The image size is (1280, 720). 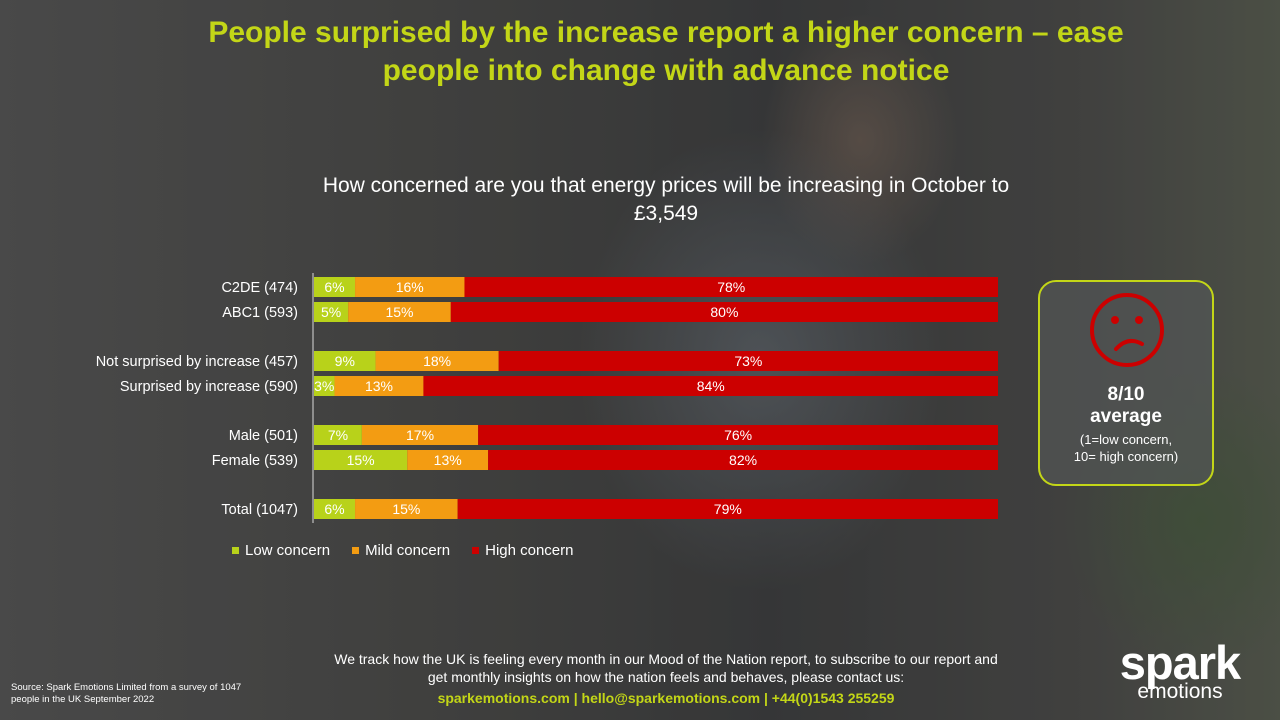 What do you see at coordinates (1180, 691) in the screenshot?
I see `logo-wordmark-sub: emotions` at bounding box center [1180, 691].